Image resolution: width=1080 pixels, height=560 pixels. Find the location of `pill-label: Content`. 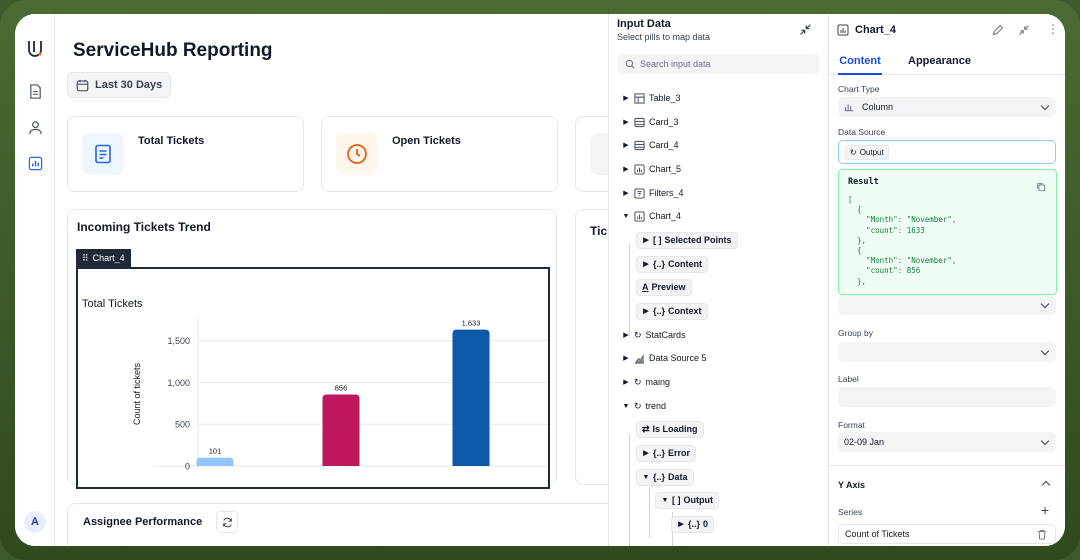

pill-label: Content is located at coordinates (685, 264).